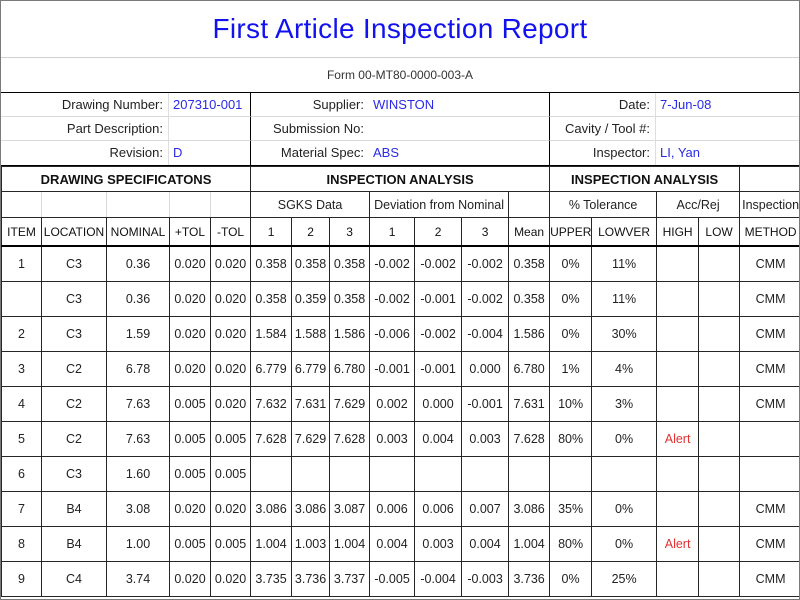  Describe the element at coordinates (571, 369) in the screenshot. I see `table-cell: 1%` at that location.